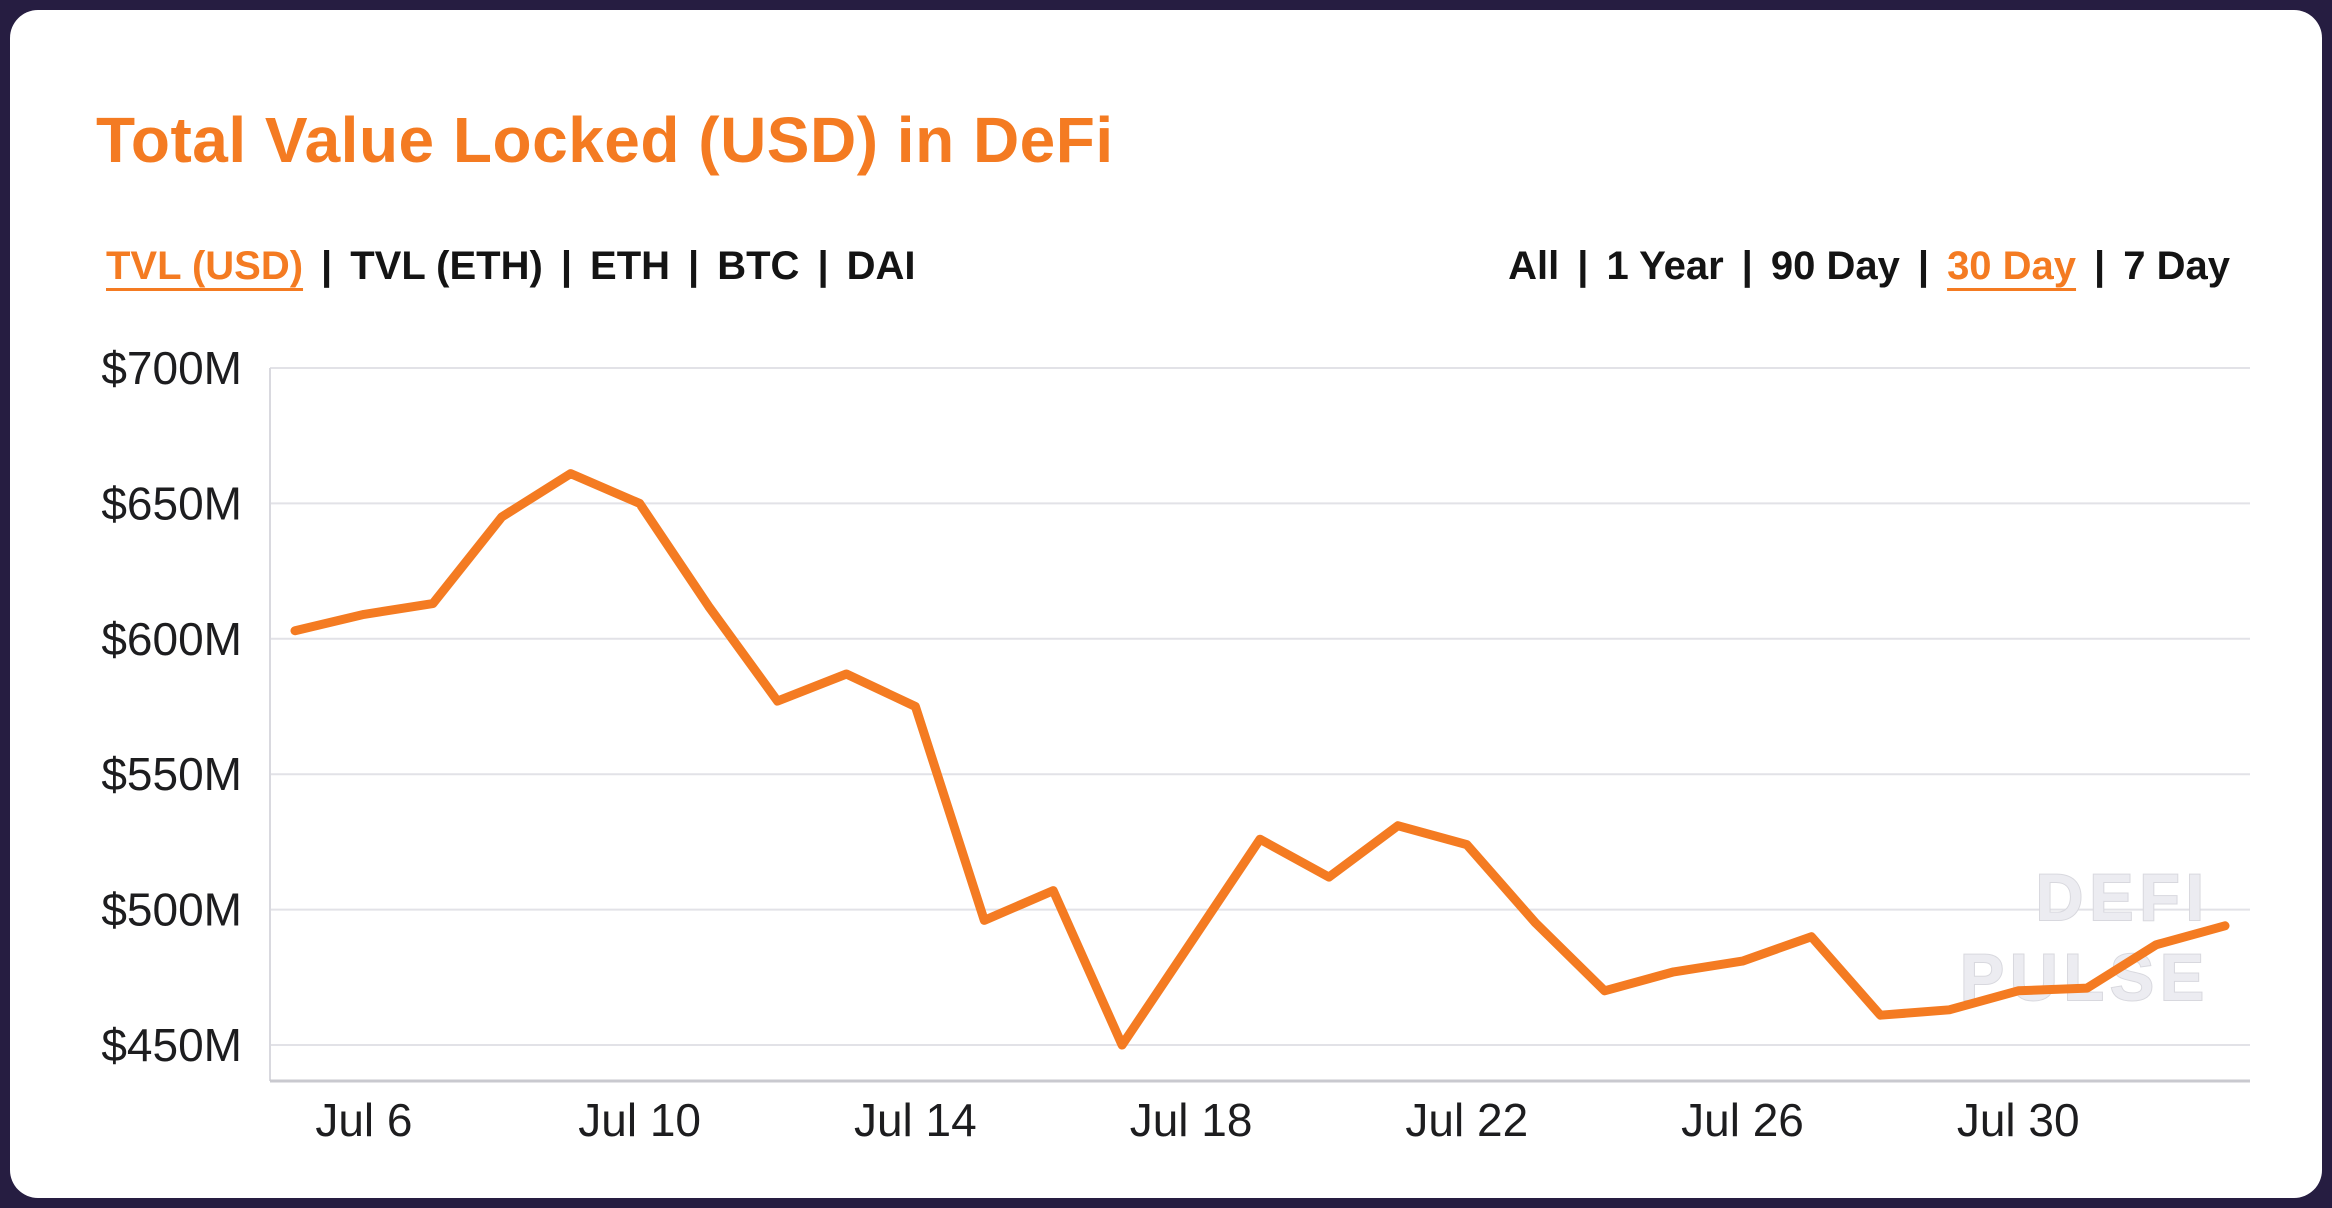  I want to click on x-axis-label: Jul 6, so click(363, 1120).